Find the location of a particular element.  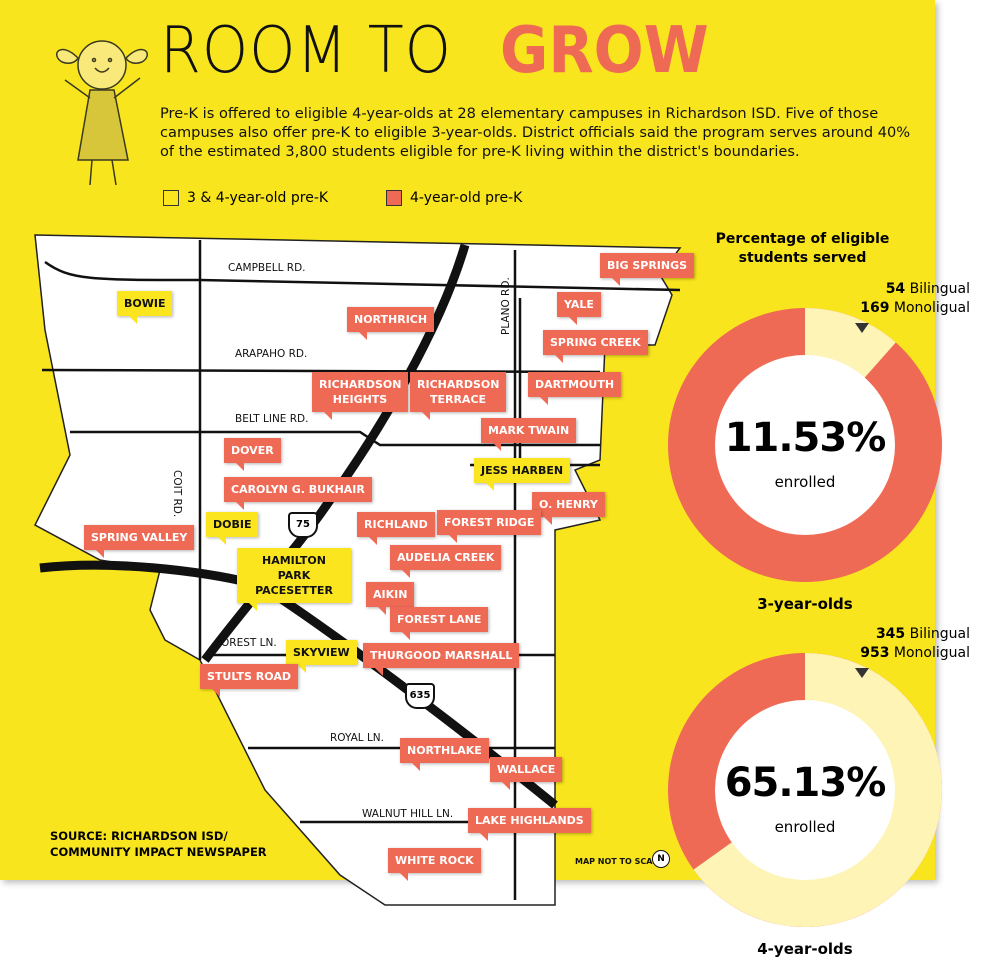

breakdown: 54 Bilingual 169 Monoligual is located at coordinates (907, 299).